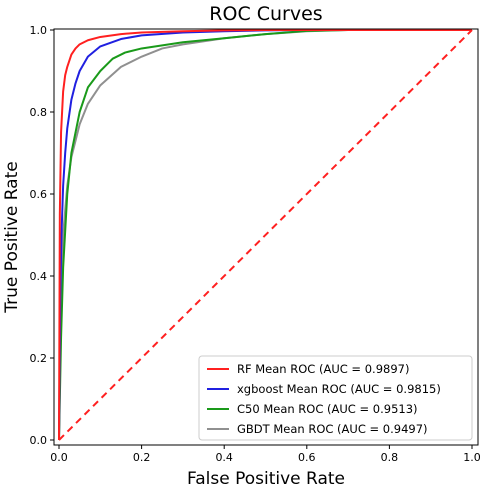 This screenshot has width=484, height=488. I want to click on y-axis-ticks: 0.0 0.2 0.4 0.6 0.8 1.0, so click(42, 235).